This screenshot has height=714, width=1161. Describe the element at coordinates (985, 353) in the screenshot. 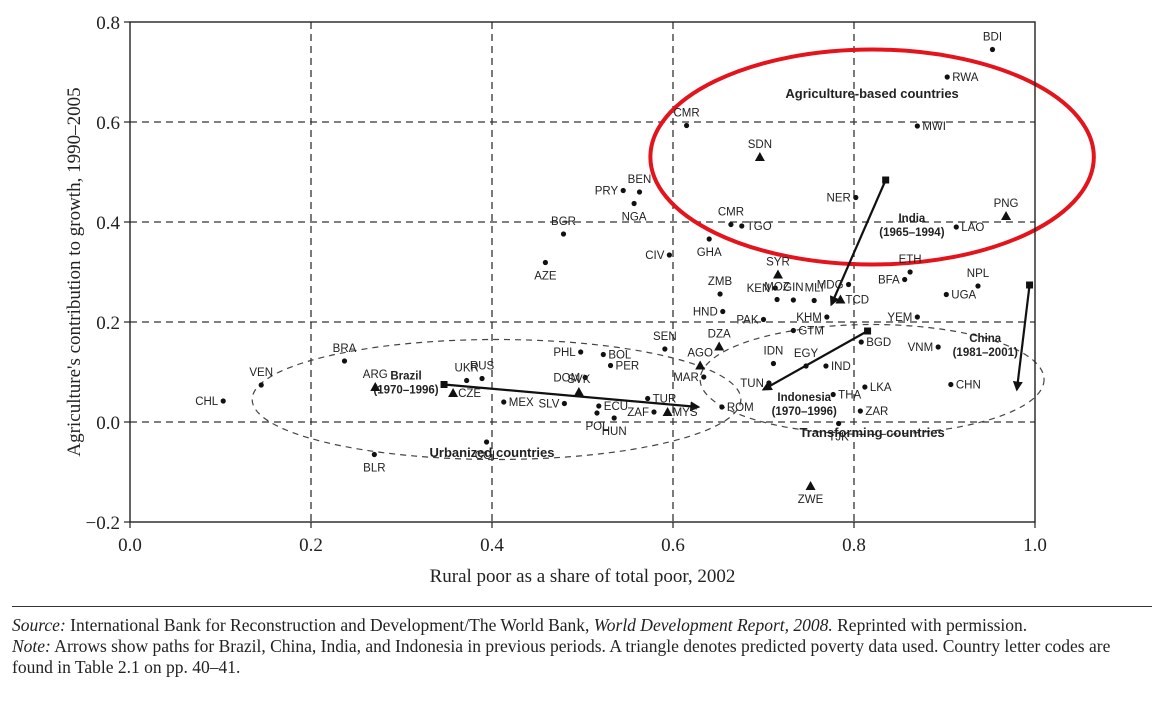

I see `path-label-years: (1981–2001)` at that location.